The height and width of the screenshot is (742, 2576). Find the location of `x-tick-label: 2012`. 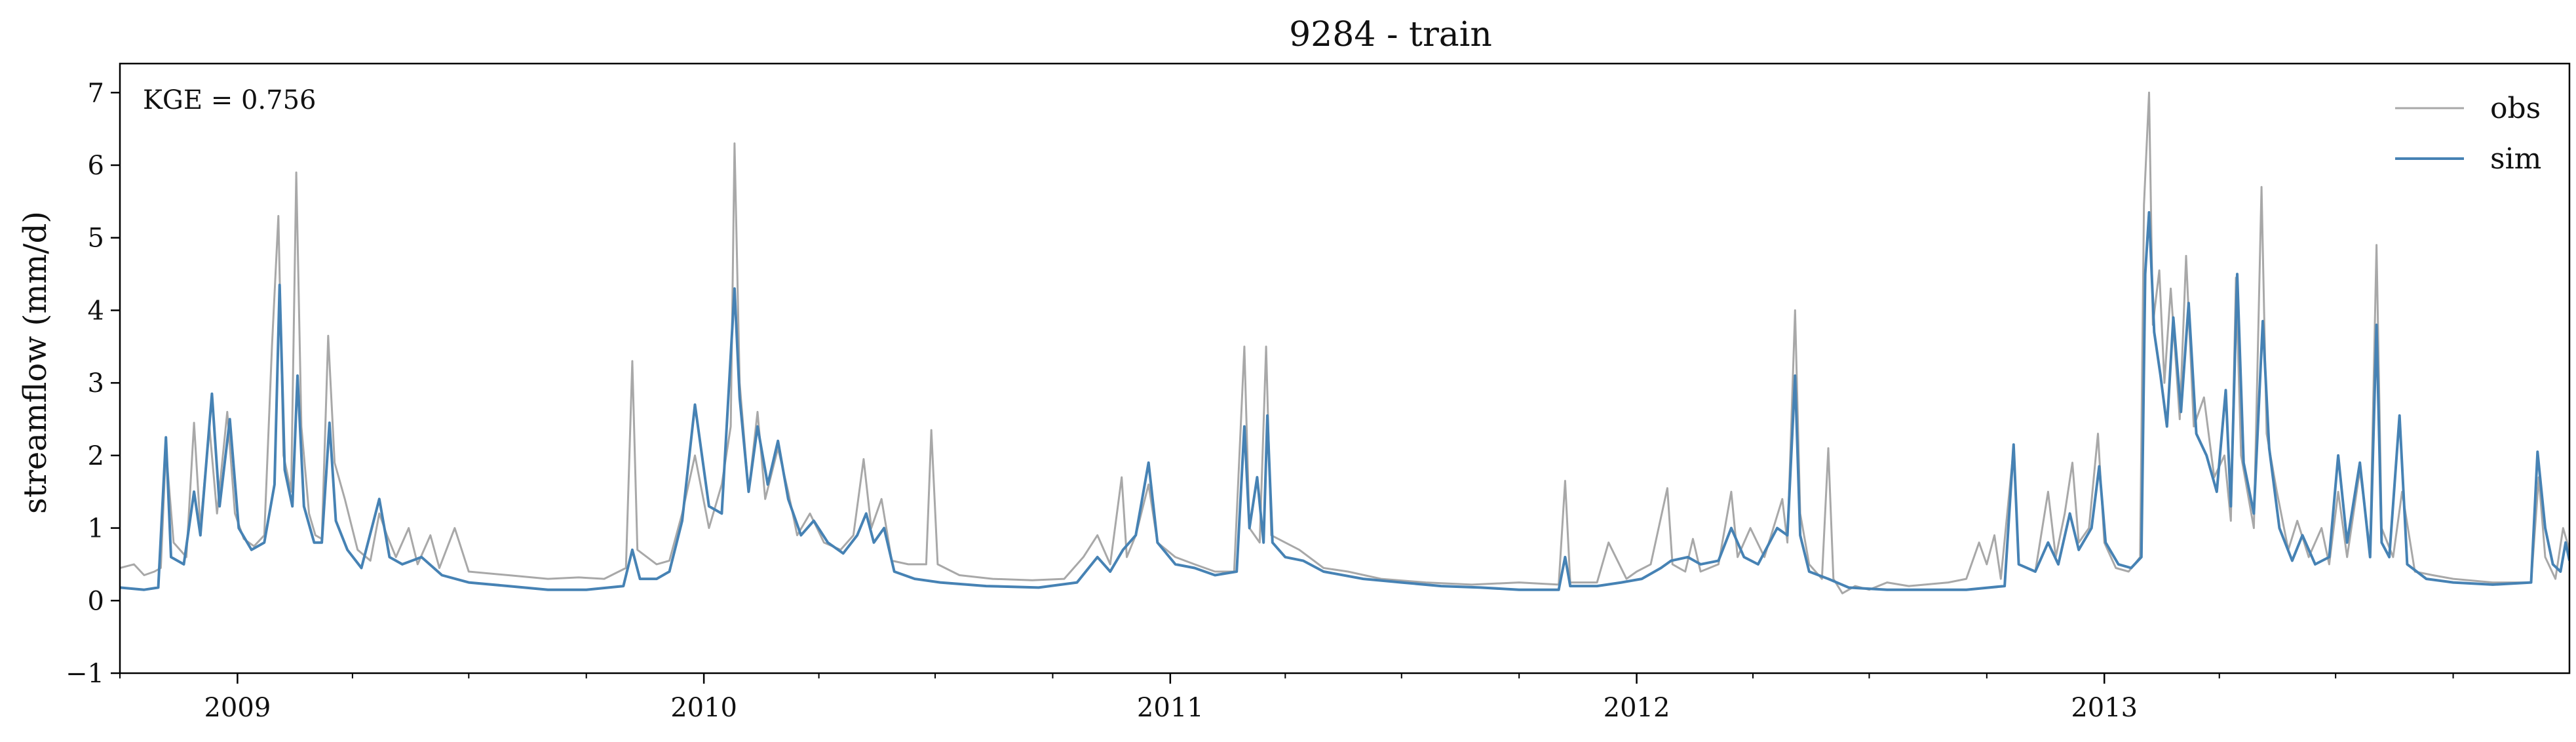

x-tick-label: 2012 is located at coordinates (1637, 708).